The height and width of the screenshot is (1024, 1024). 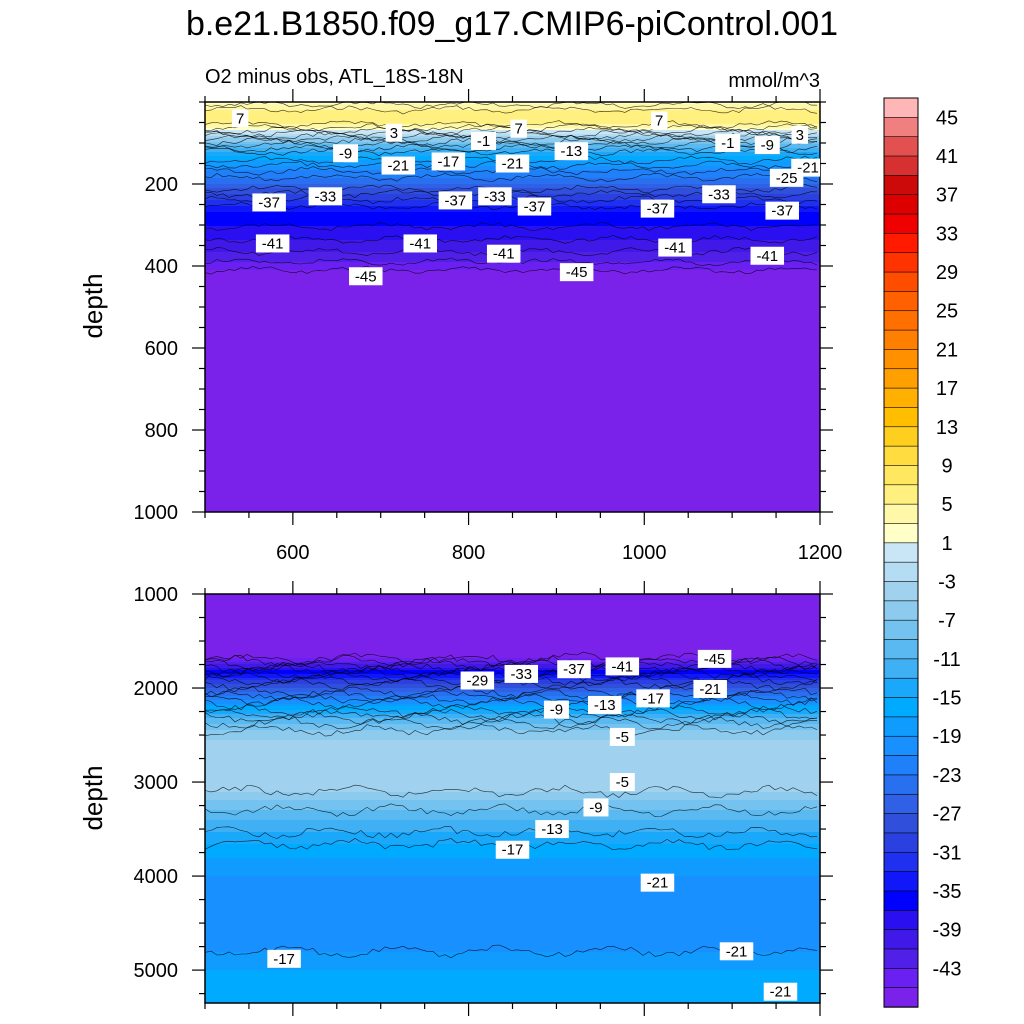 I want to click on contour-label: -13, so click(x=552, y=829).